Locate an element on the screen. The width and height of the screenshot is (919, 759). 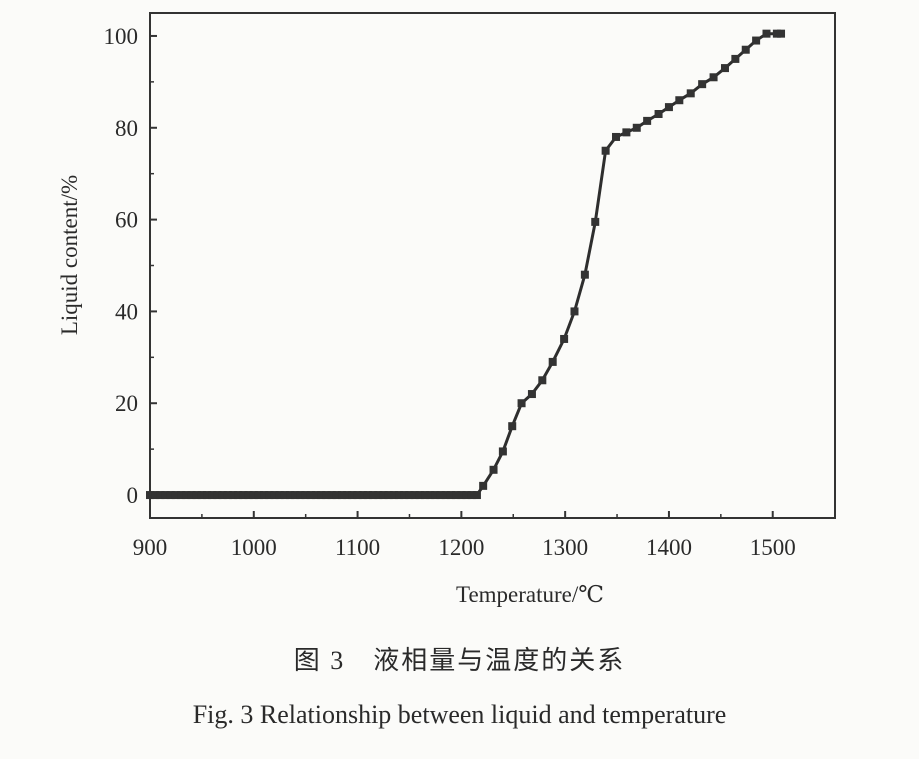
y-tick-label: 40 is located at coordinates (126, 311).